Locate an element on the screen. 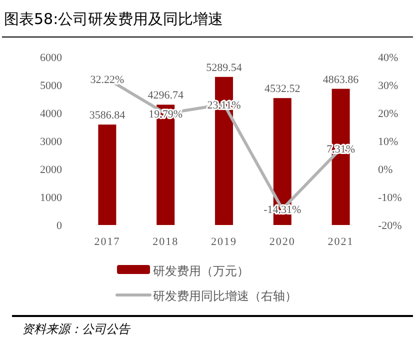  text: 资料来源：公司公告 is located at coordinates (76, 329).